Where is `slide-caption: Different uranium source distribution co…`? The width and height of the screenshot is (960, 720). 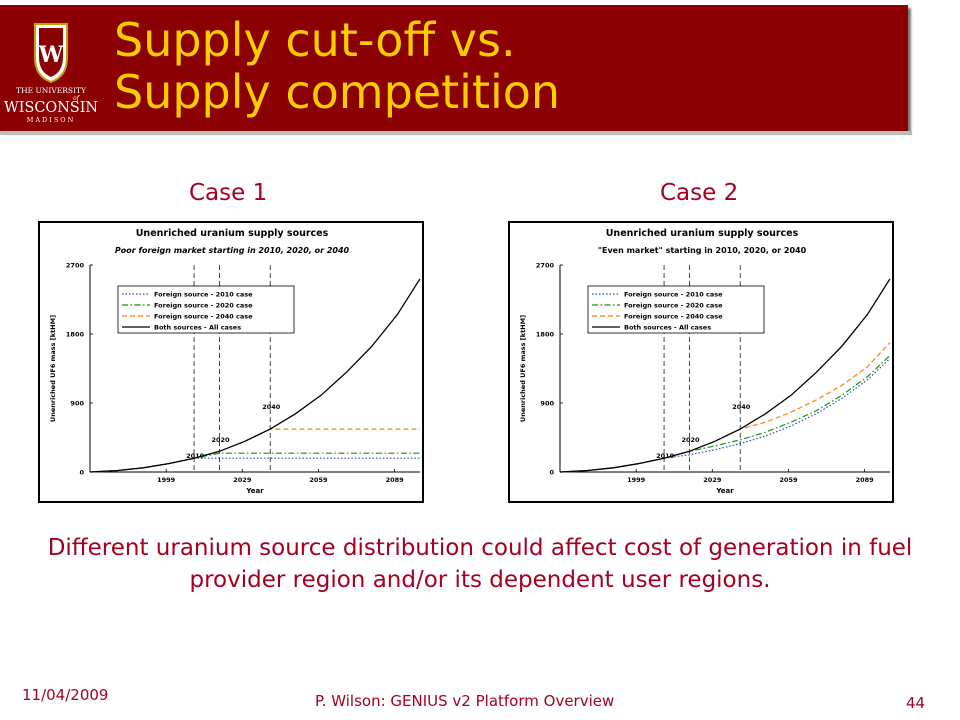 slide-caption: Different uranium source distribution co… is located at coordinates (480, 564).